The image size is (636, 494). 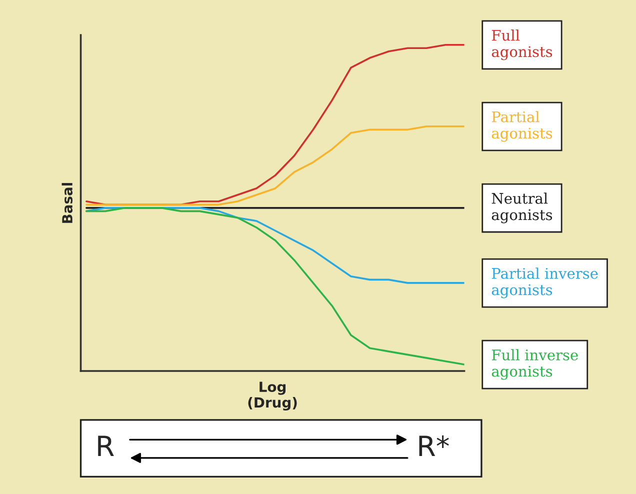 What do you see at coordinates (545, 283) in the screenshot?
I see `series-label: Partial inverse agonists` at bounding box center [545, 283].